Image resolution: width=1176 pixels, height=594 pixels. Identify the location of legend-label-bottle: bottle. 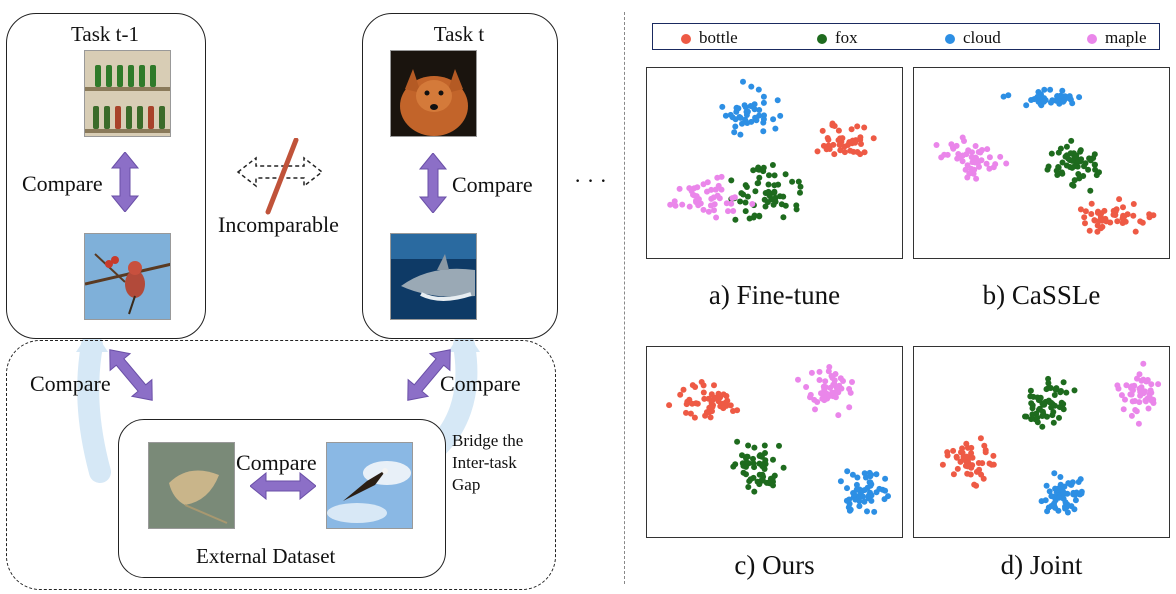
(718, 37).